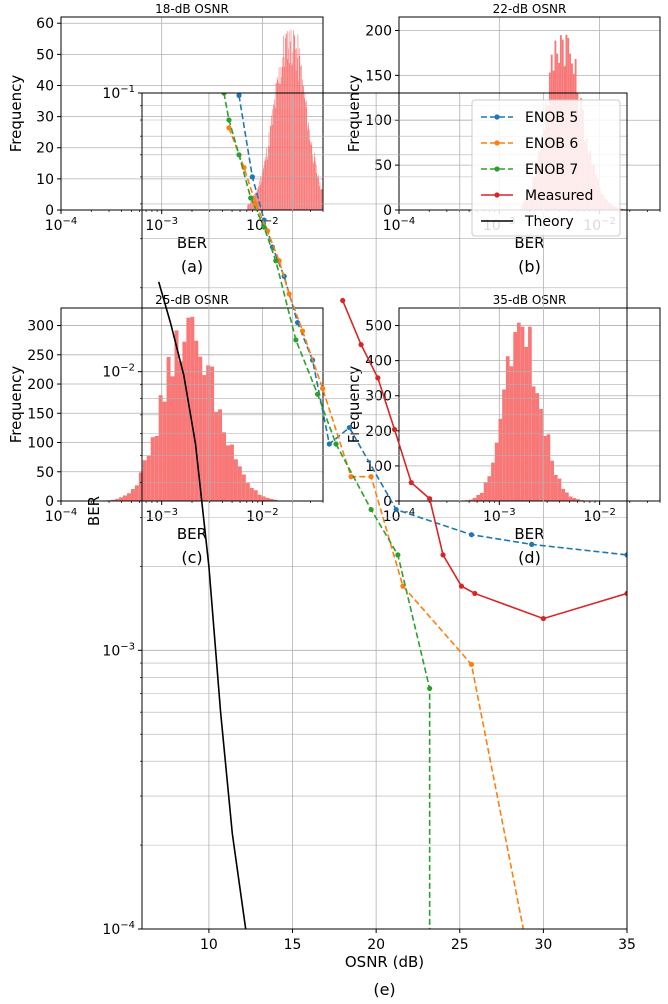  I want to click on y-tick-label: 300, so click(40, 327).